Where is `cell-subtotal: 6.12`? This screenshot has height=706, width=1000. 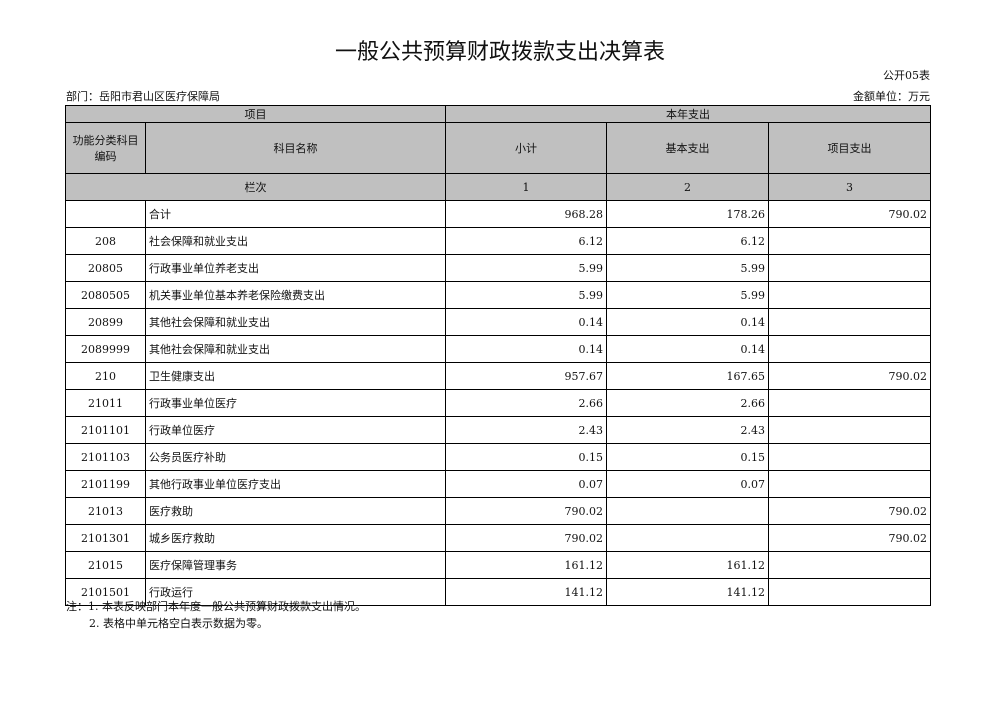 cell-subtotal: 6.12 is located at coordinates (526, 241).